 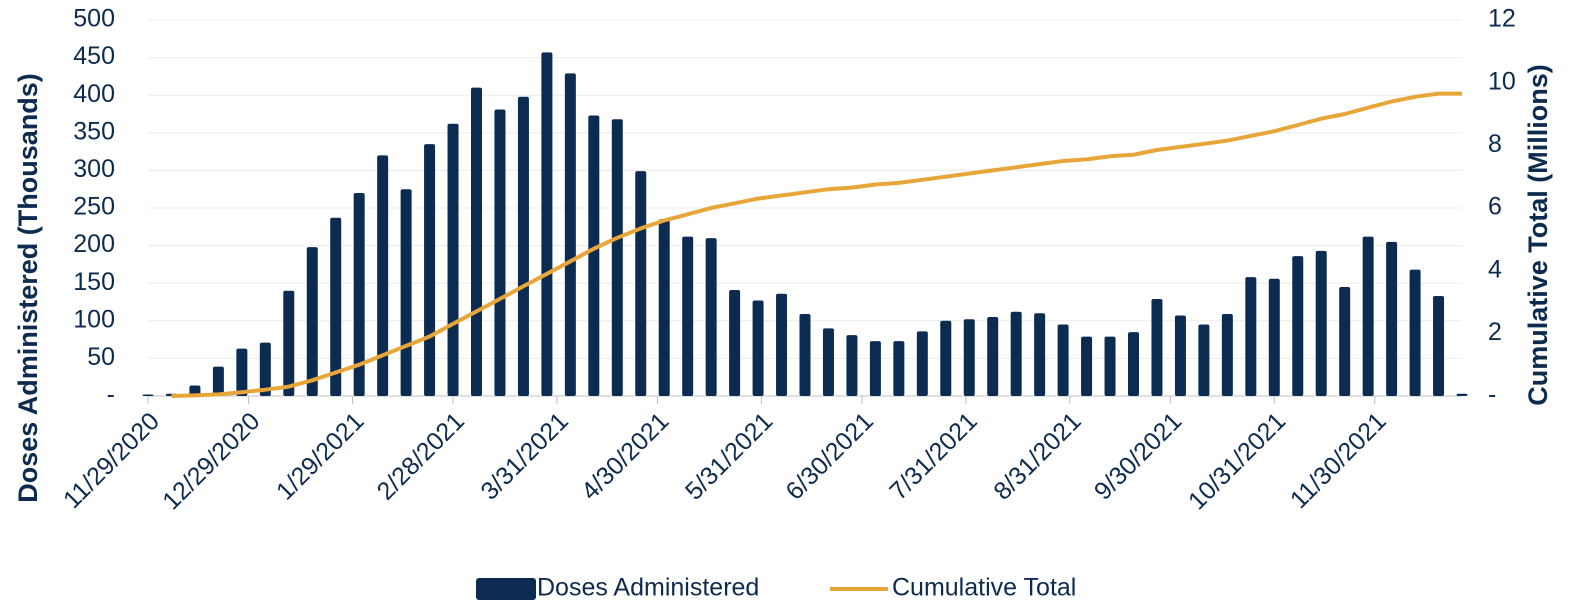 I want to click on y-tick-label: 50, so click(x=101, y=357).